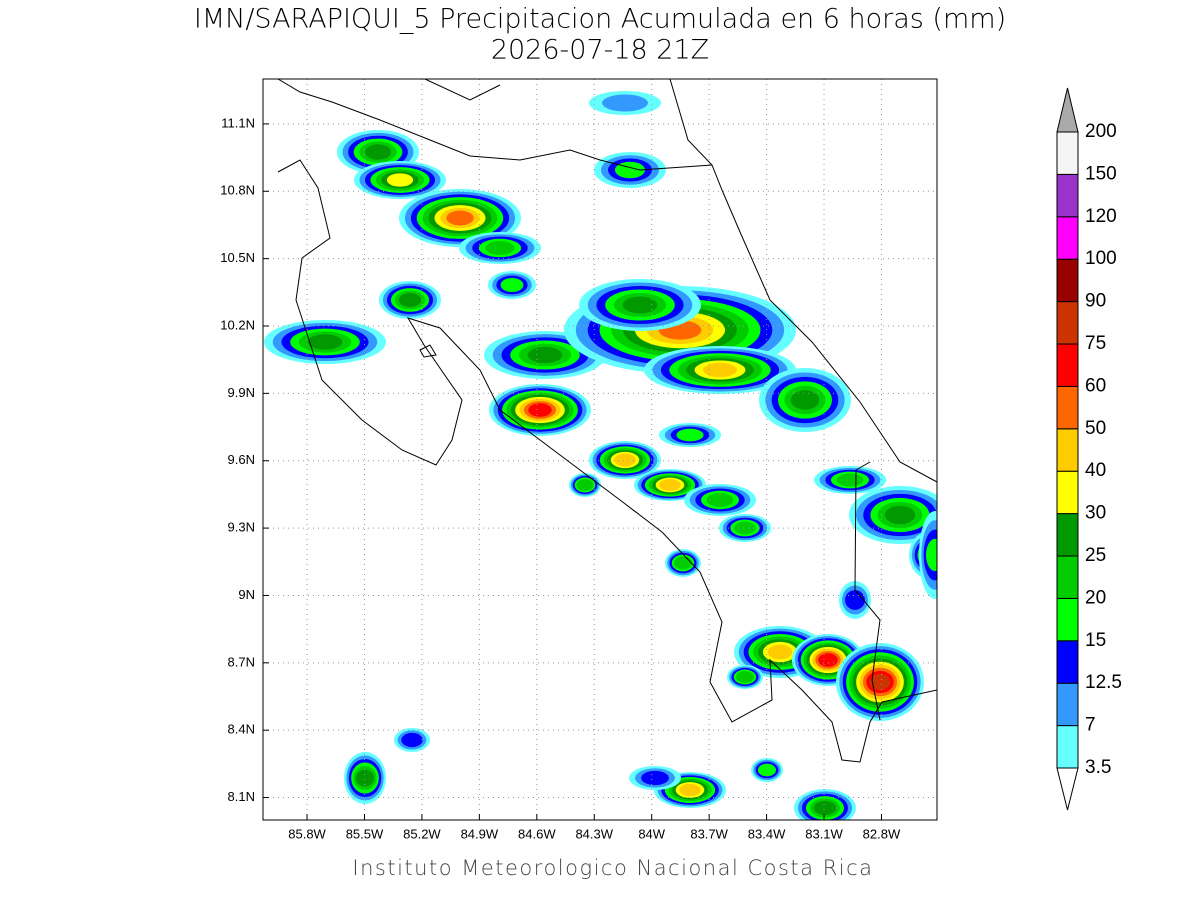 Image resolution: width=1200 pixels, height=904 pixels. I want to click on colorbar-label: 7, so click(1090, 725).